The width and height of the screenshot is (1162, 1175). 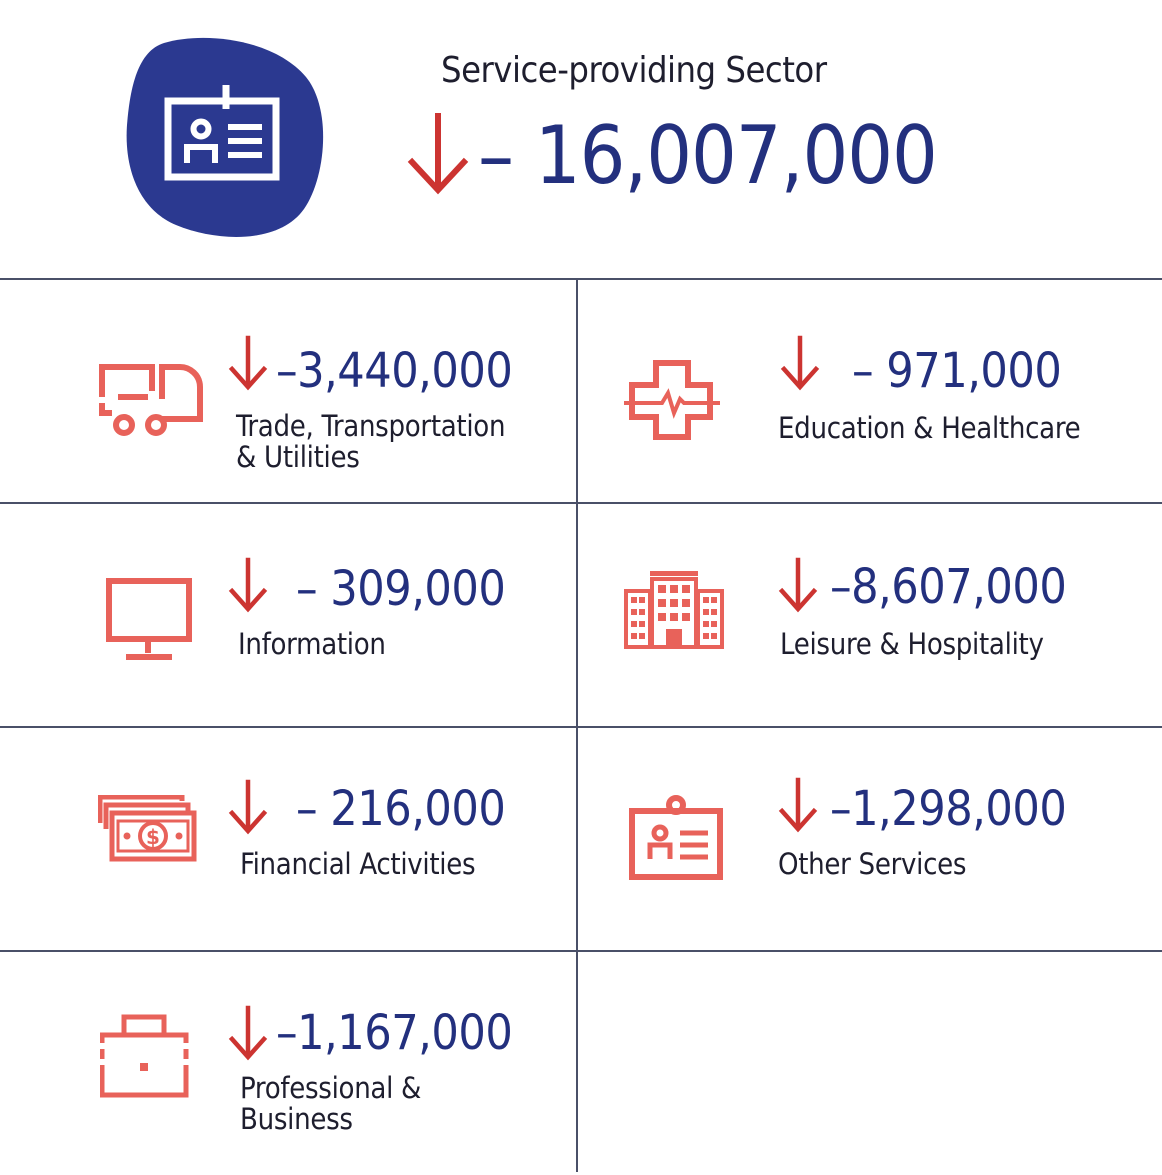 I want to click on delivery-truck-icon, so click(x=151, y=400).